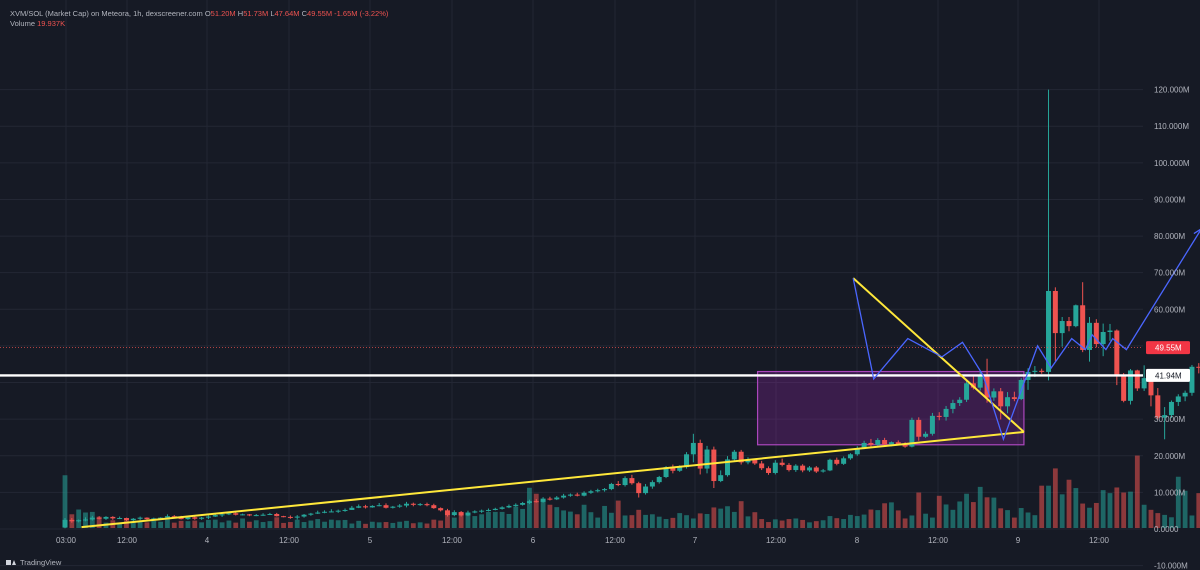 The image size is (1200, 570). I want to click on volume-value: 19.937K, so click(51, 23).